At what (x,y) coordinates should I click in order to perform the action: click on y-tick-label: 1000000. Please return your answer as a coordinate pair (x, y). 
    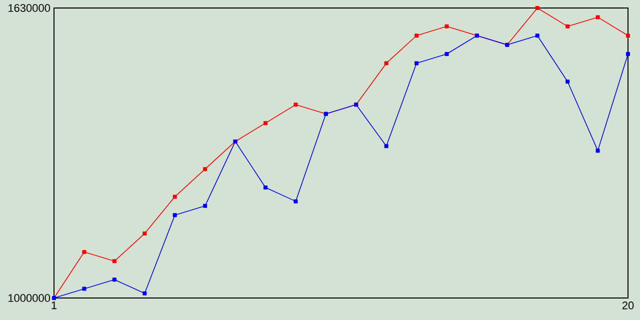
    Looking at the image, I should click on (29, 298).